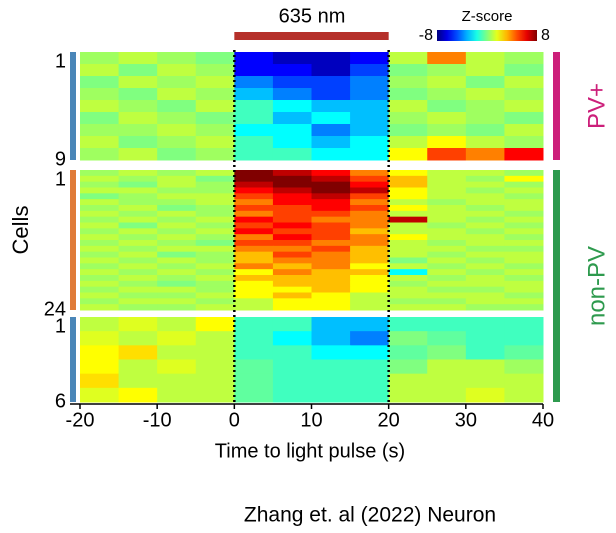 The width and height of the screenshot is (616, 533). What do you see at coordinates (545, 35) in the screenshot?
I see `colorbar-tick-label: 8` at bounding box center [545, 35].